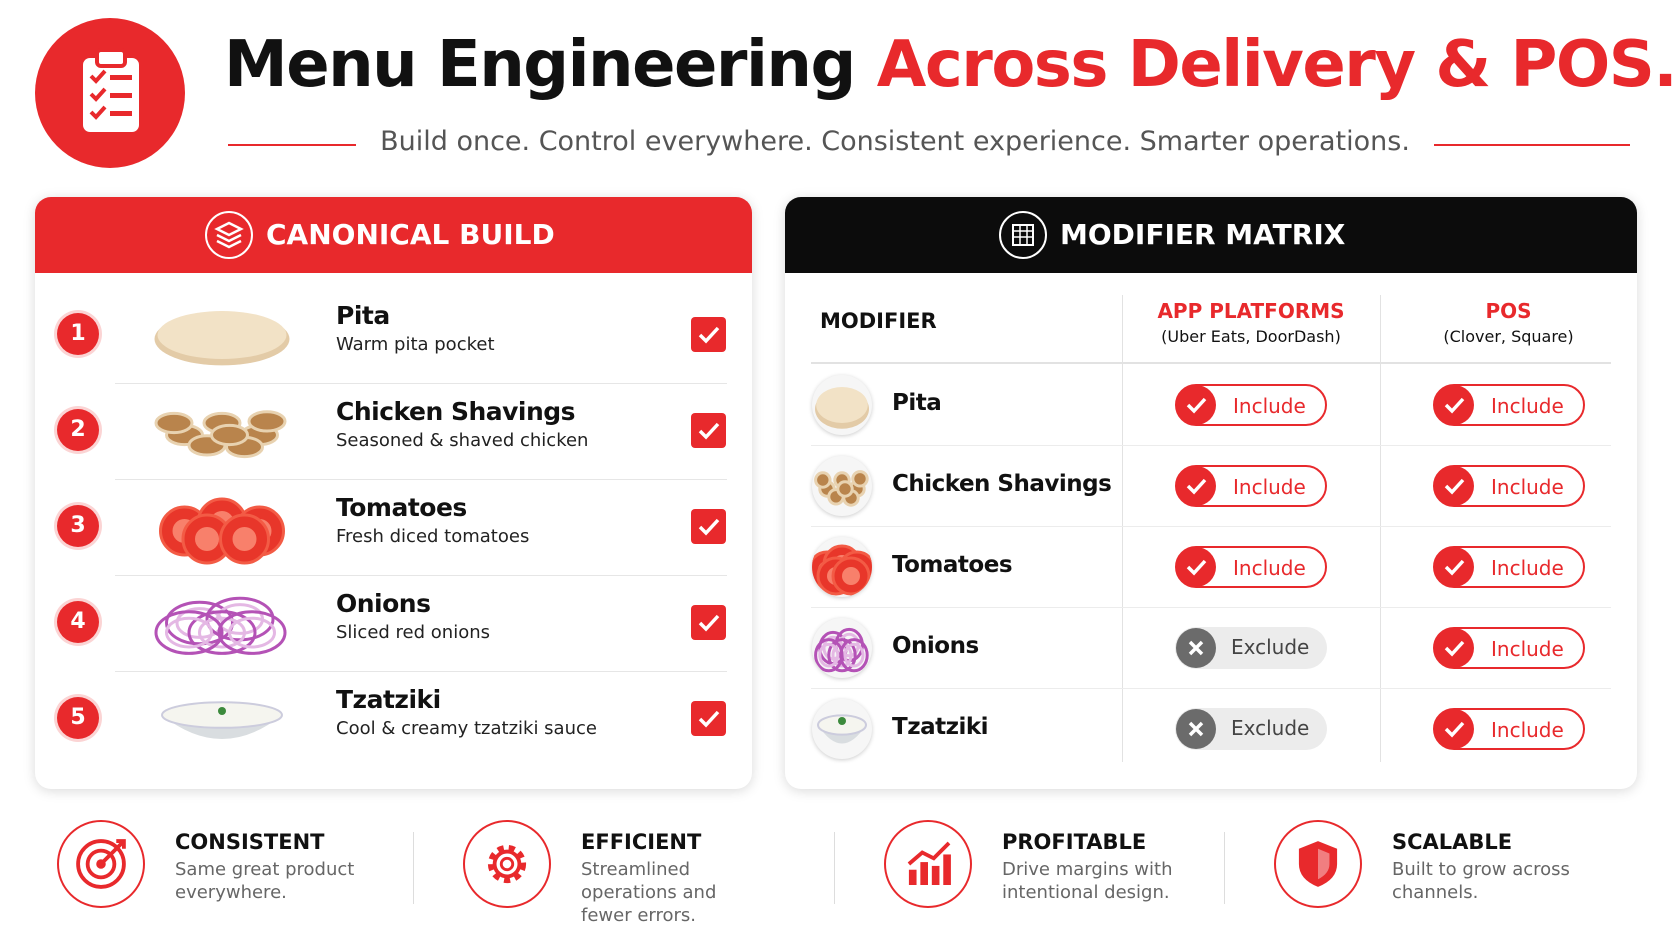 The width and height of the screenshot is (1672, 941). Describe the element at coordinates (1087, 881) in the screenshot. I see `feature-text: Drive margins with intentional design.` at that location.